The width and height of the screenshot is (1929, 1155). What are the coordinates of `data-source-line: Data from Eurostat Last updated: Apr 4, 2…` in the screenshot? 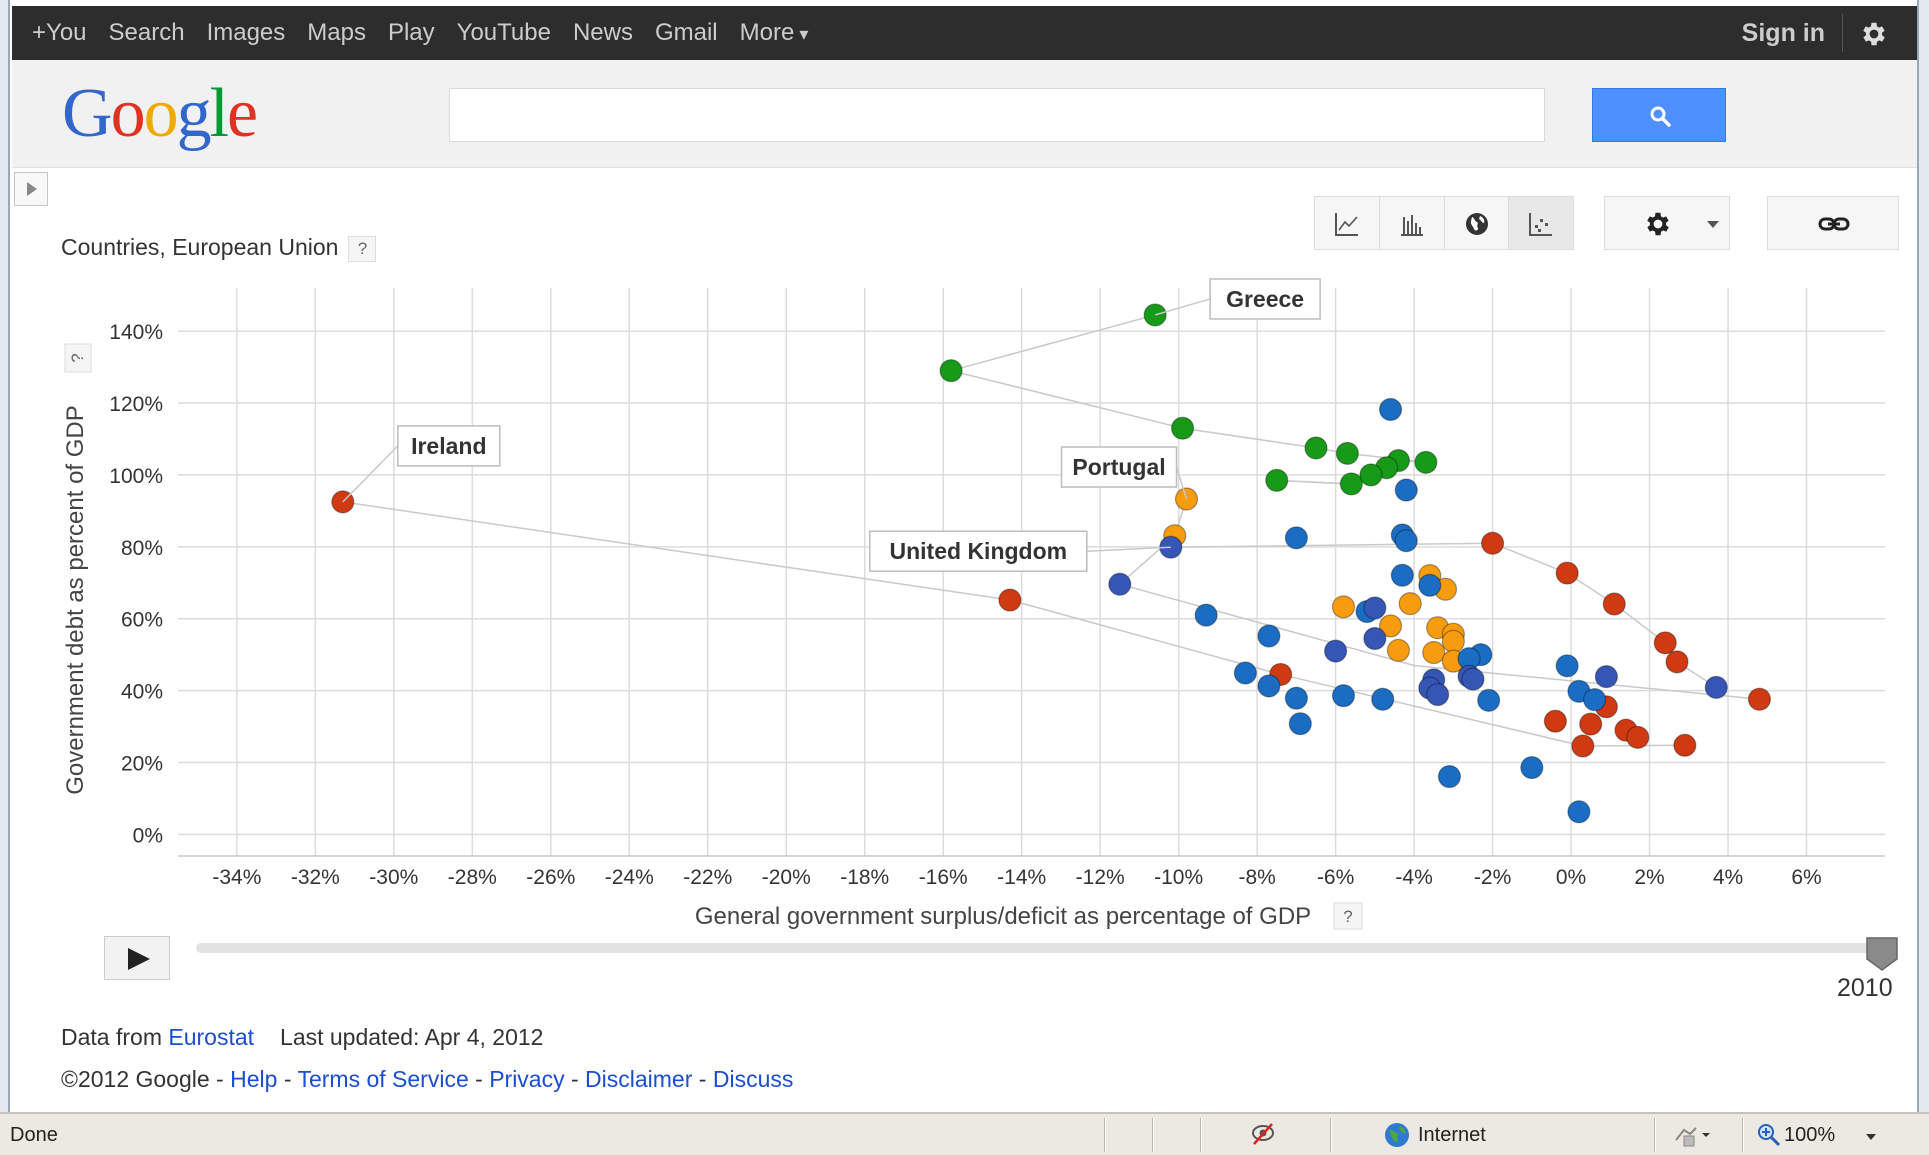 It's located at (302, 1037).